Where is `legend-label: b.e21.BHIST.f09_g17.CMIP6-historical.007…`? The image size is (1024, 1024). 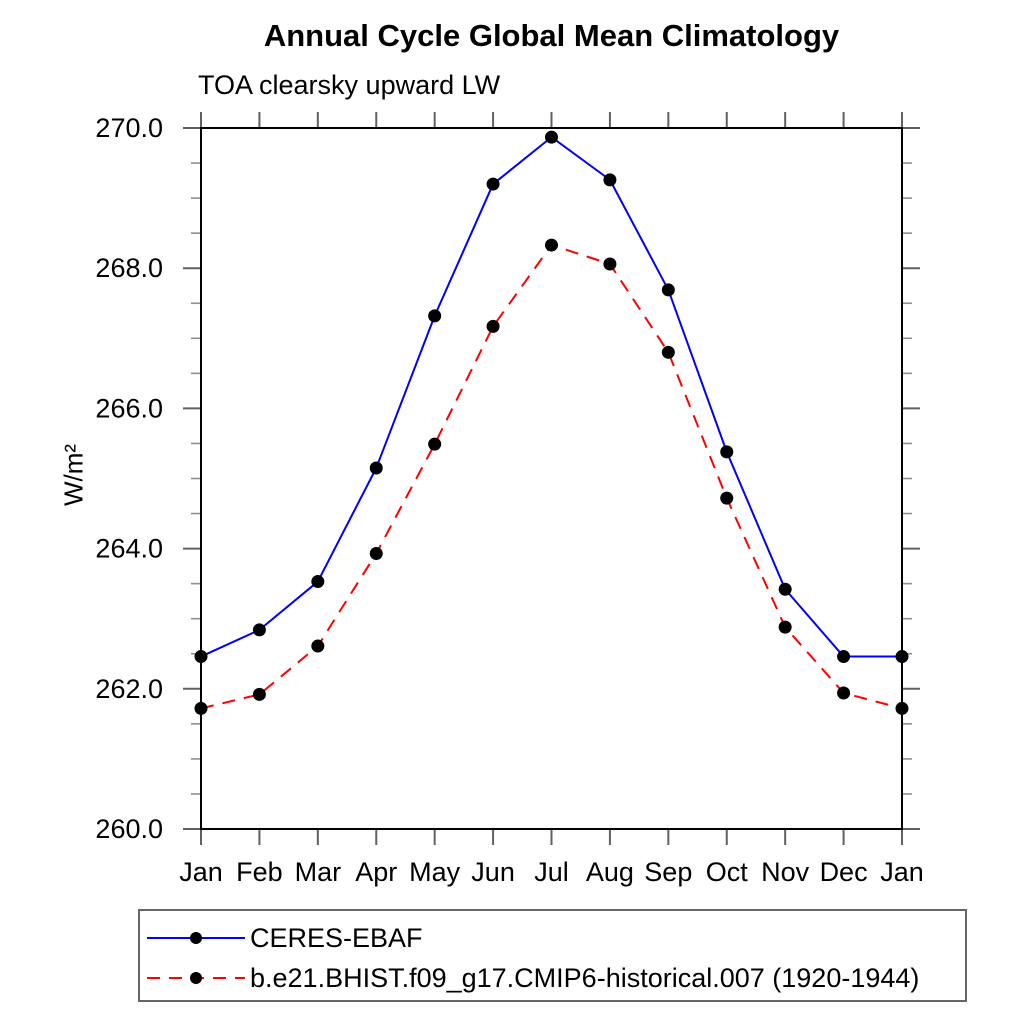
legend-label: b.e21.BHIST.f09_g17.CMIP6-historical.007… is located at coordinates (585, 977).